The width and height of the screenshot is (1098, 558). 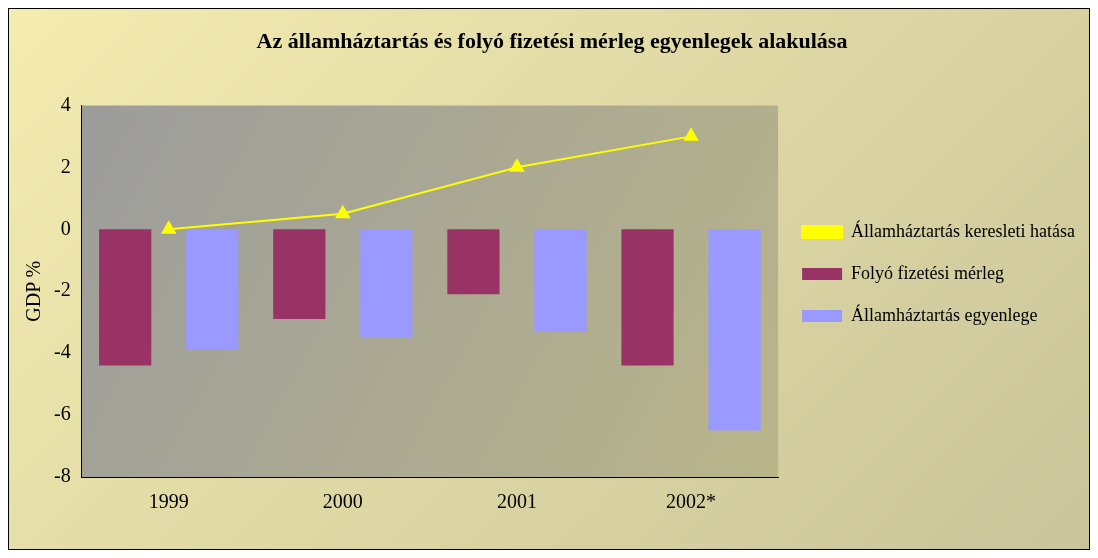 What do you see at coordinates (62, 351) in the screenshot?
I see `y-tick-label: -4` at bounding box center [62, 351].